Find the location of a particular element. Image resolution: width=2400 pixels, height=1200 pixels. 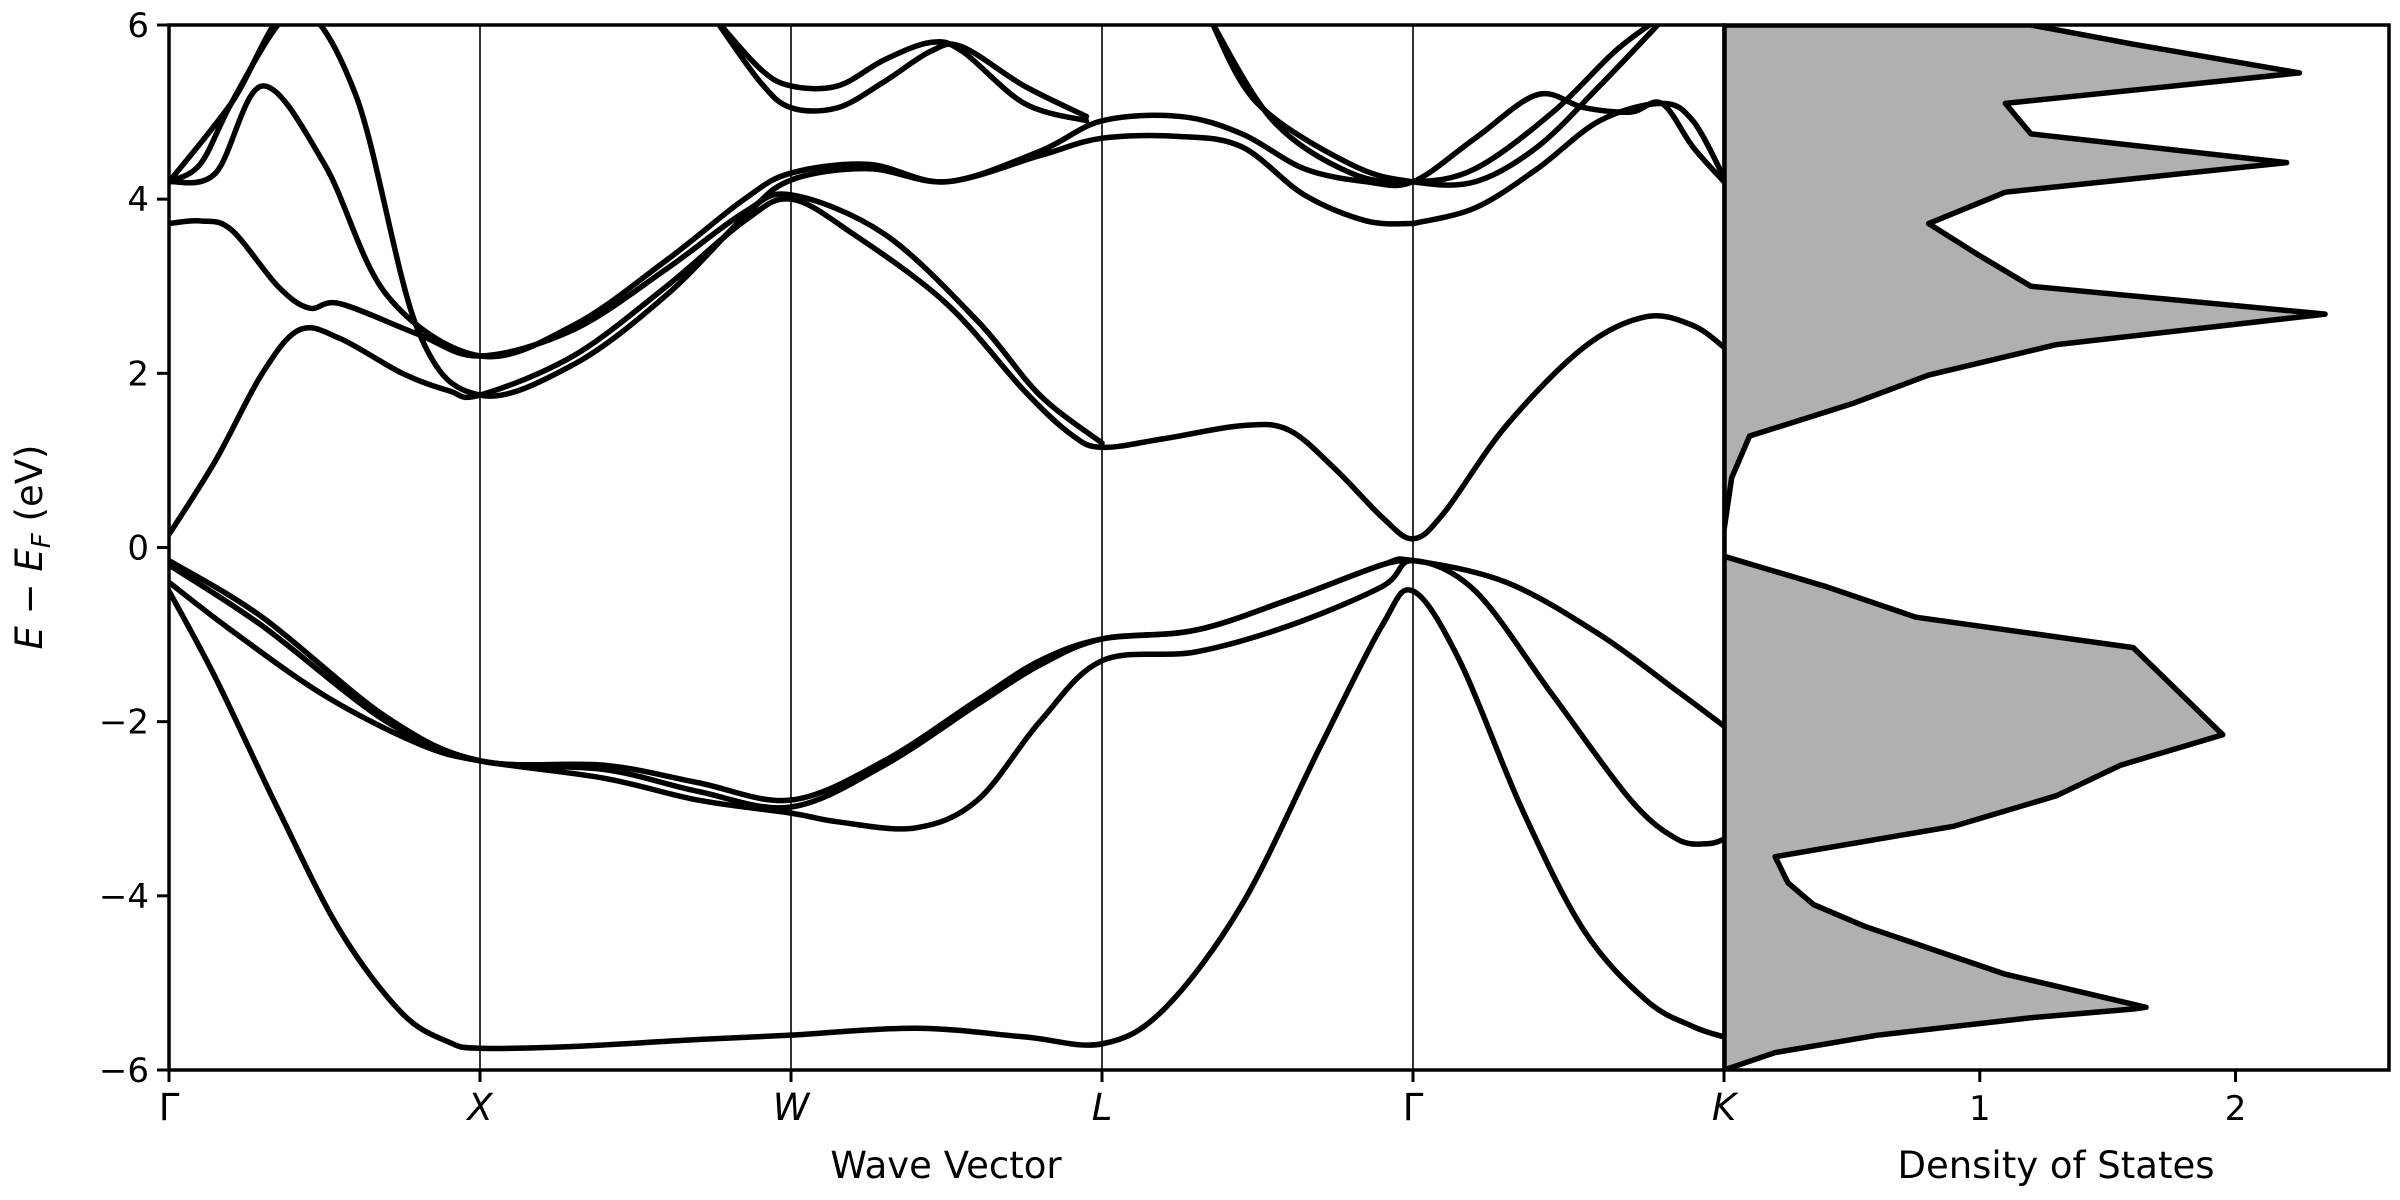

y-axis-title: E − EF (eV) is located at coordinates (32, 547).